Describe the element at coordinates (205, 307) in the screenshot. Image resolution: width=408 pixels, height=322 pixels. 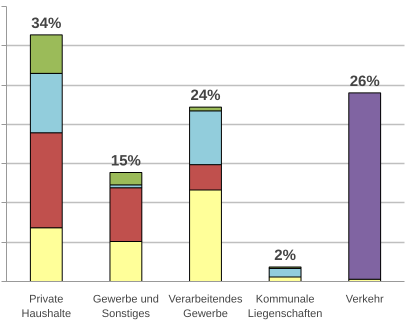
I see `x-tick-label: Verarbeitendes Gewerbe` at that location.